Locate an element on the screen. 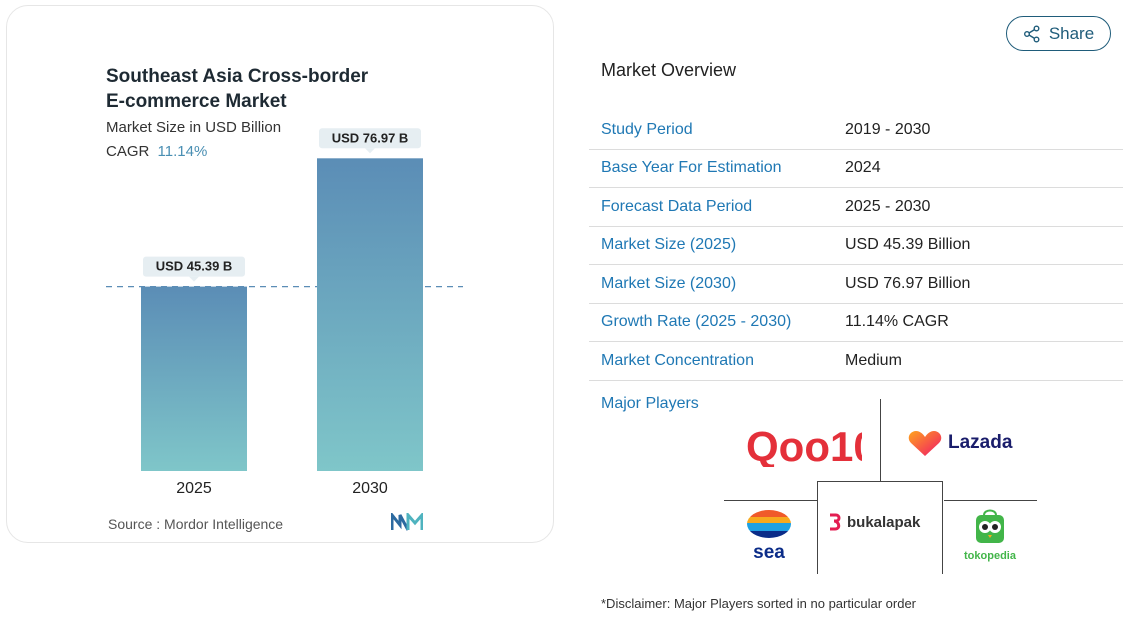 The image size is (1127, 627). qoo10-logo: Qoo10 is located at coordinates (803, 445).